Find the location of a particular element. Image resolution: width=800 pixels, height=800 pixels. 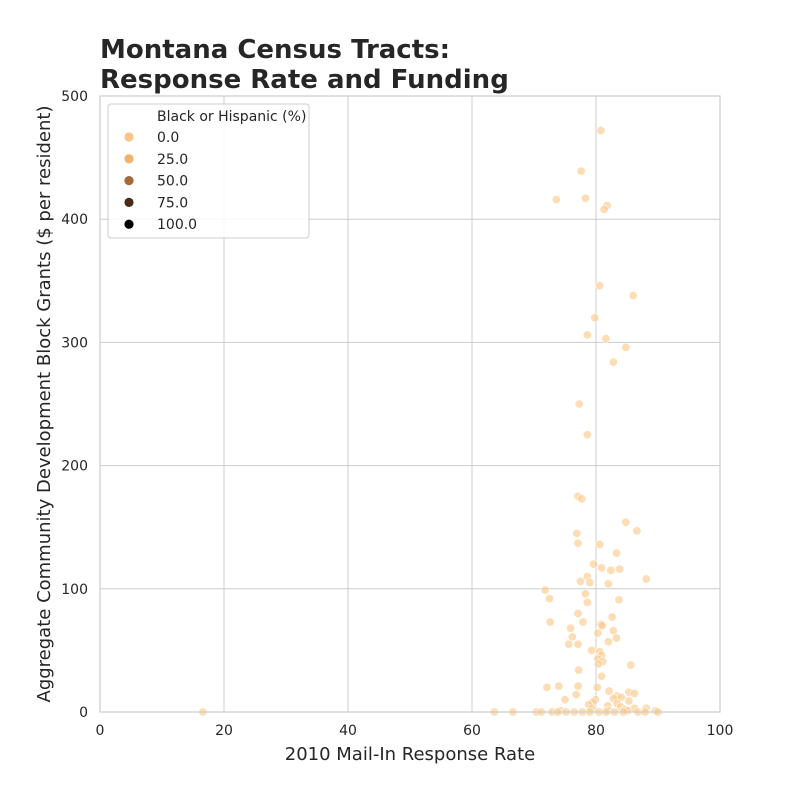

y-tick-label: 200 is located at coordinates (74, 467).